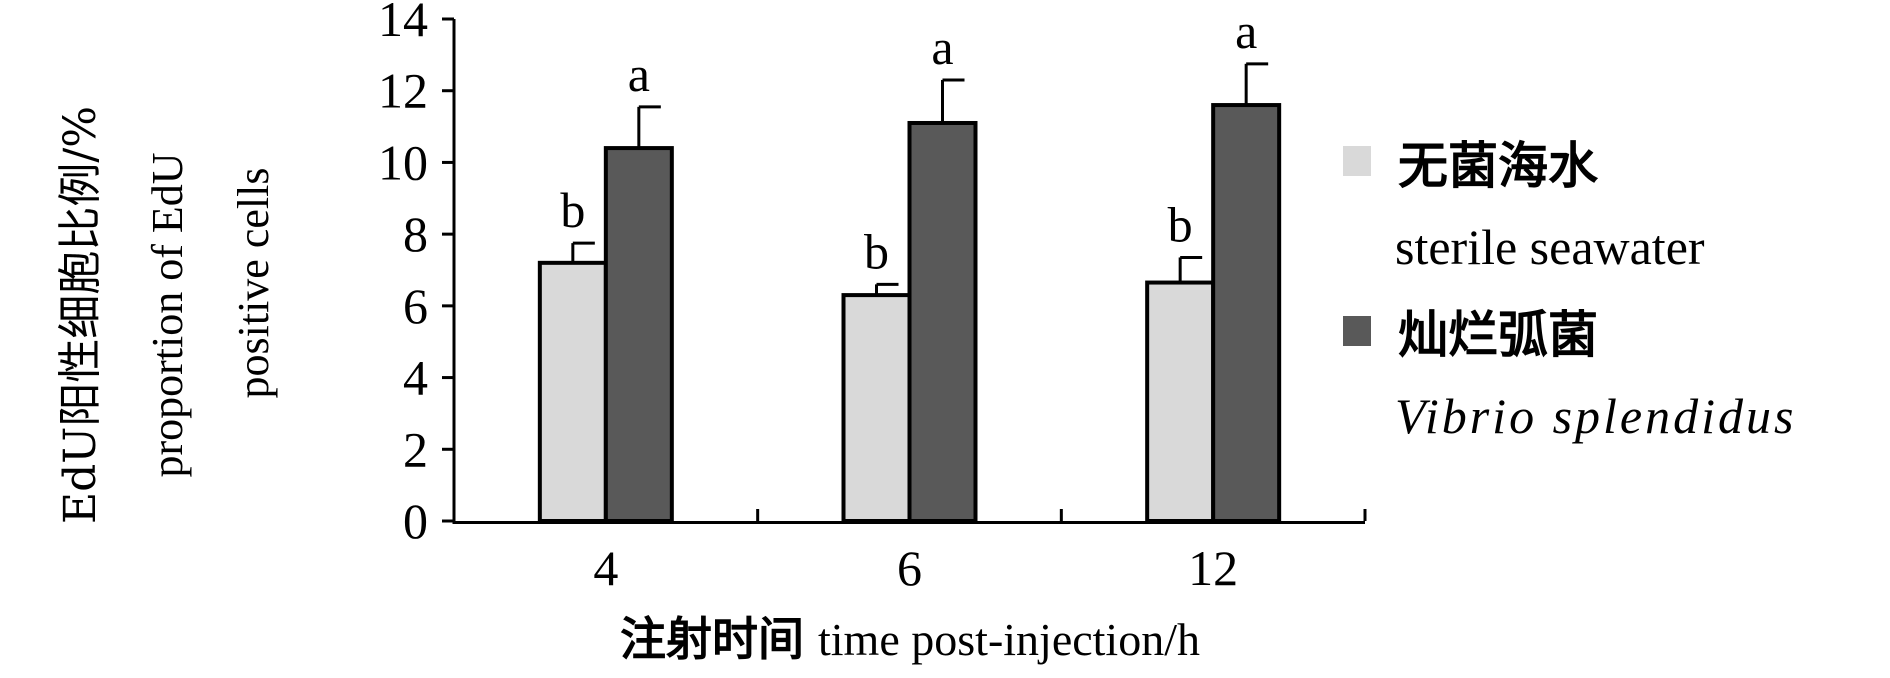 This screenshot has width=1890, height=678. Describe the element at coordinates (909, 568) in the screenshot. I see `x-tick-label: 6` at that location.